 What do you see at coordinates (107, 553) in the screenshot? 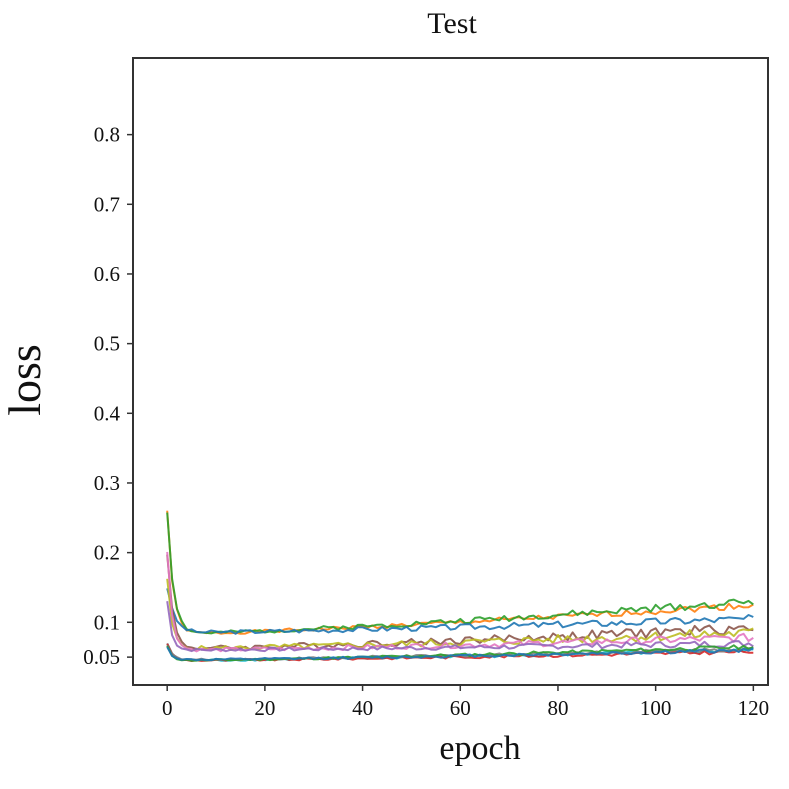
I see `y-tick-label: 0.2` at bounding box center [107, 553].